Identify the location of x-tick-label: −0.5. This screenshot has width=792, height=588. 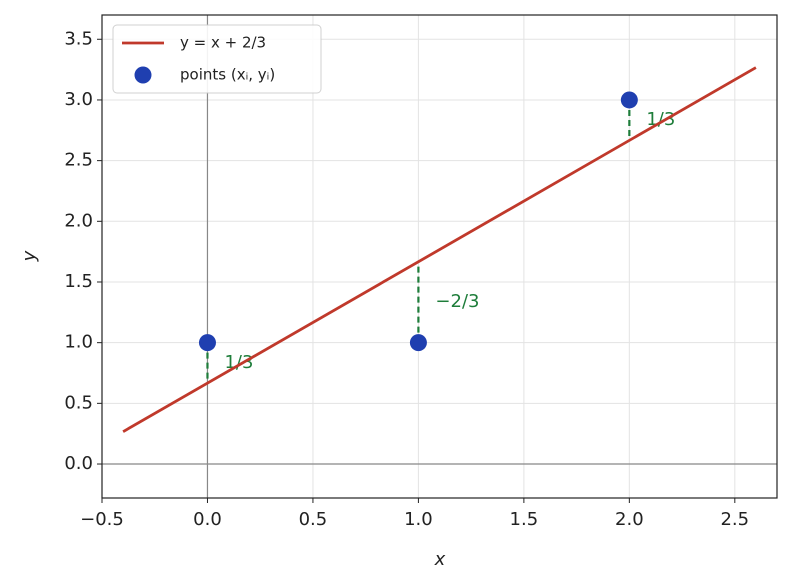
(102, 519).